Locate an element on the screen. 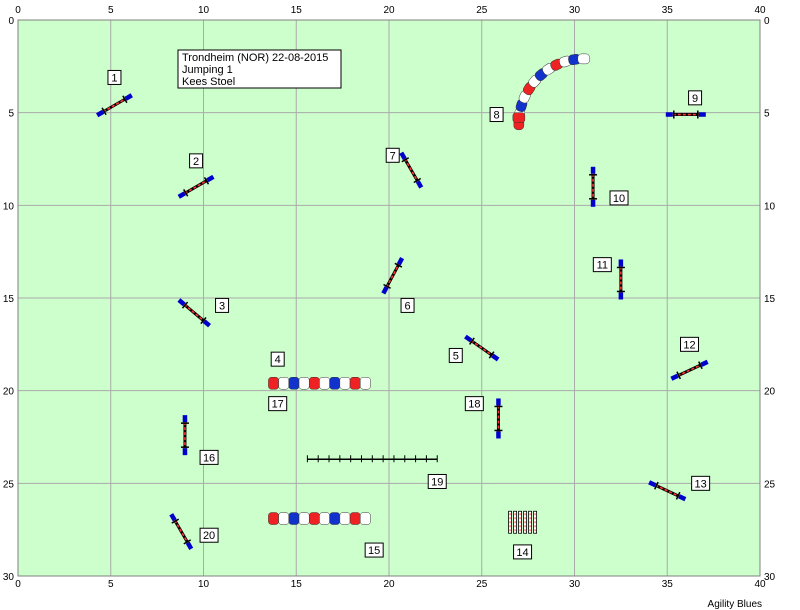  obstacle-number-label: 13 is located at coordinates (701, 483).